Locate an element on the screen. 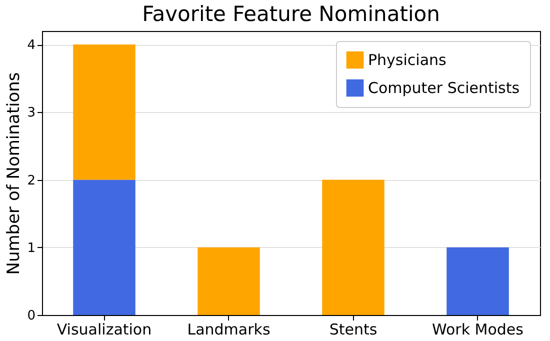  x-tick-label: Stents is located at coordinates (353, 329).